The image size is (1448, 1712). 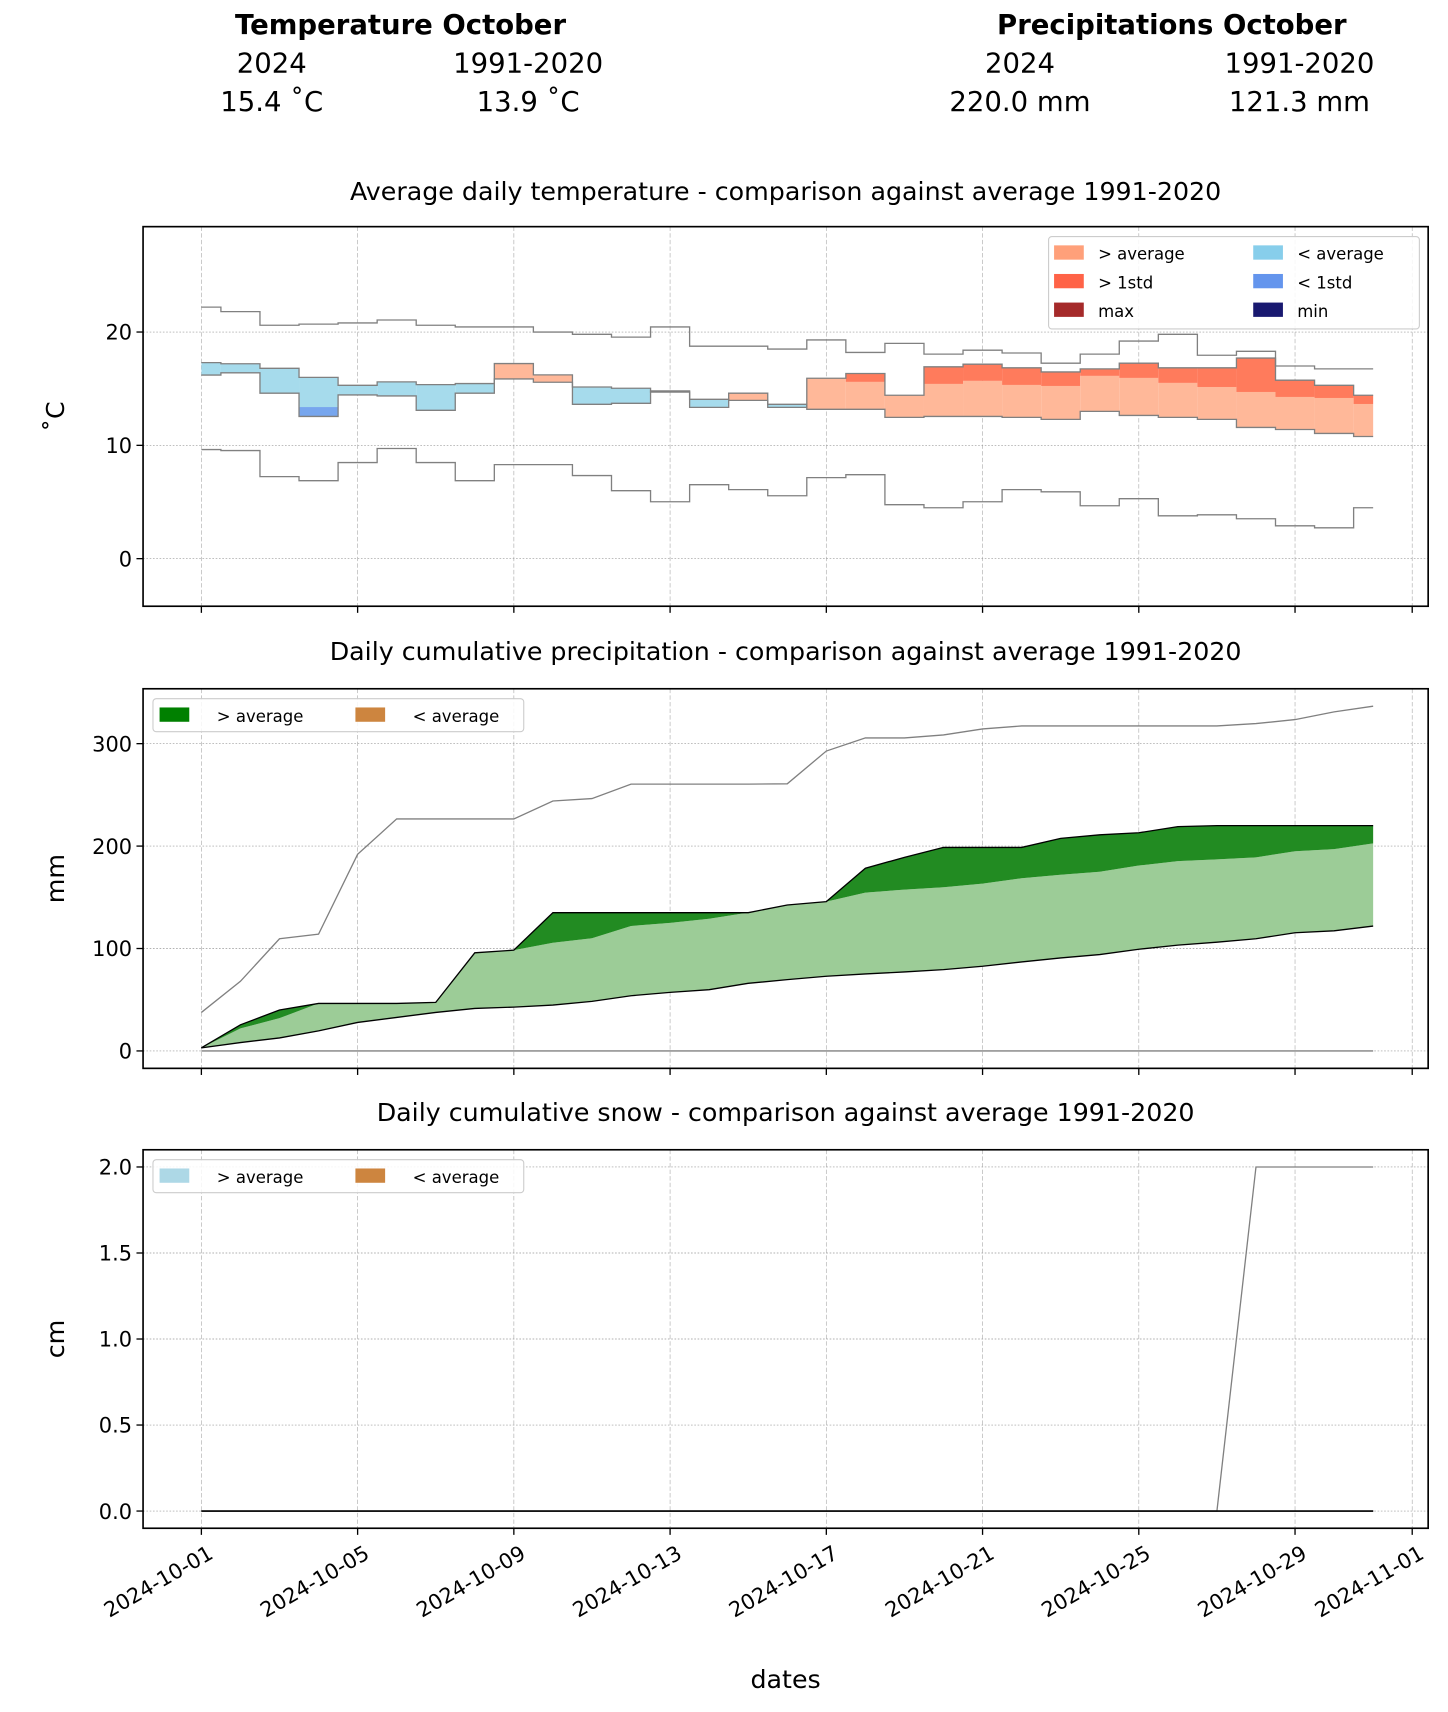 What do you see at coordinates (1299, 64) in the screenshot?
I see `precipitation-col-ref: 1991-2020` at bounding box center [1299, 64].